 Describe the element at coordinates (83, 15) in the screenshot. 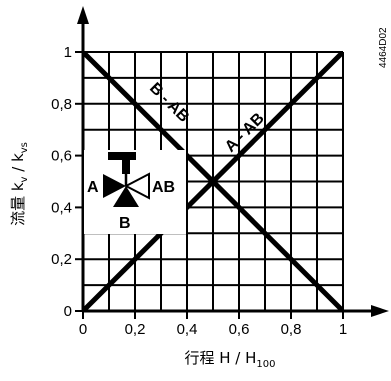

I see `y-axis-arrow` at that location.